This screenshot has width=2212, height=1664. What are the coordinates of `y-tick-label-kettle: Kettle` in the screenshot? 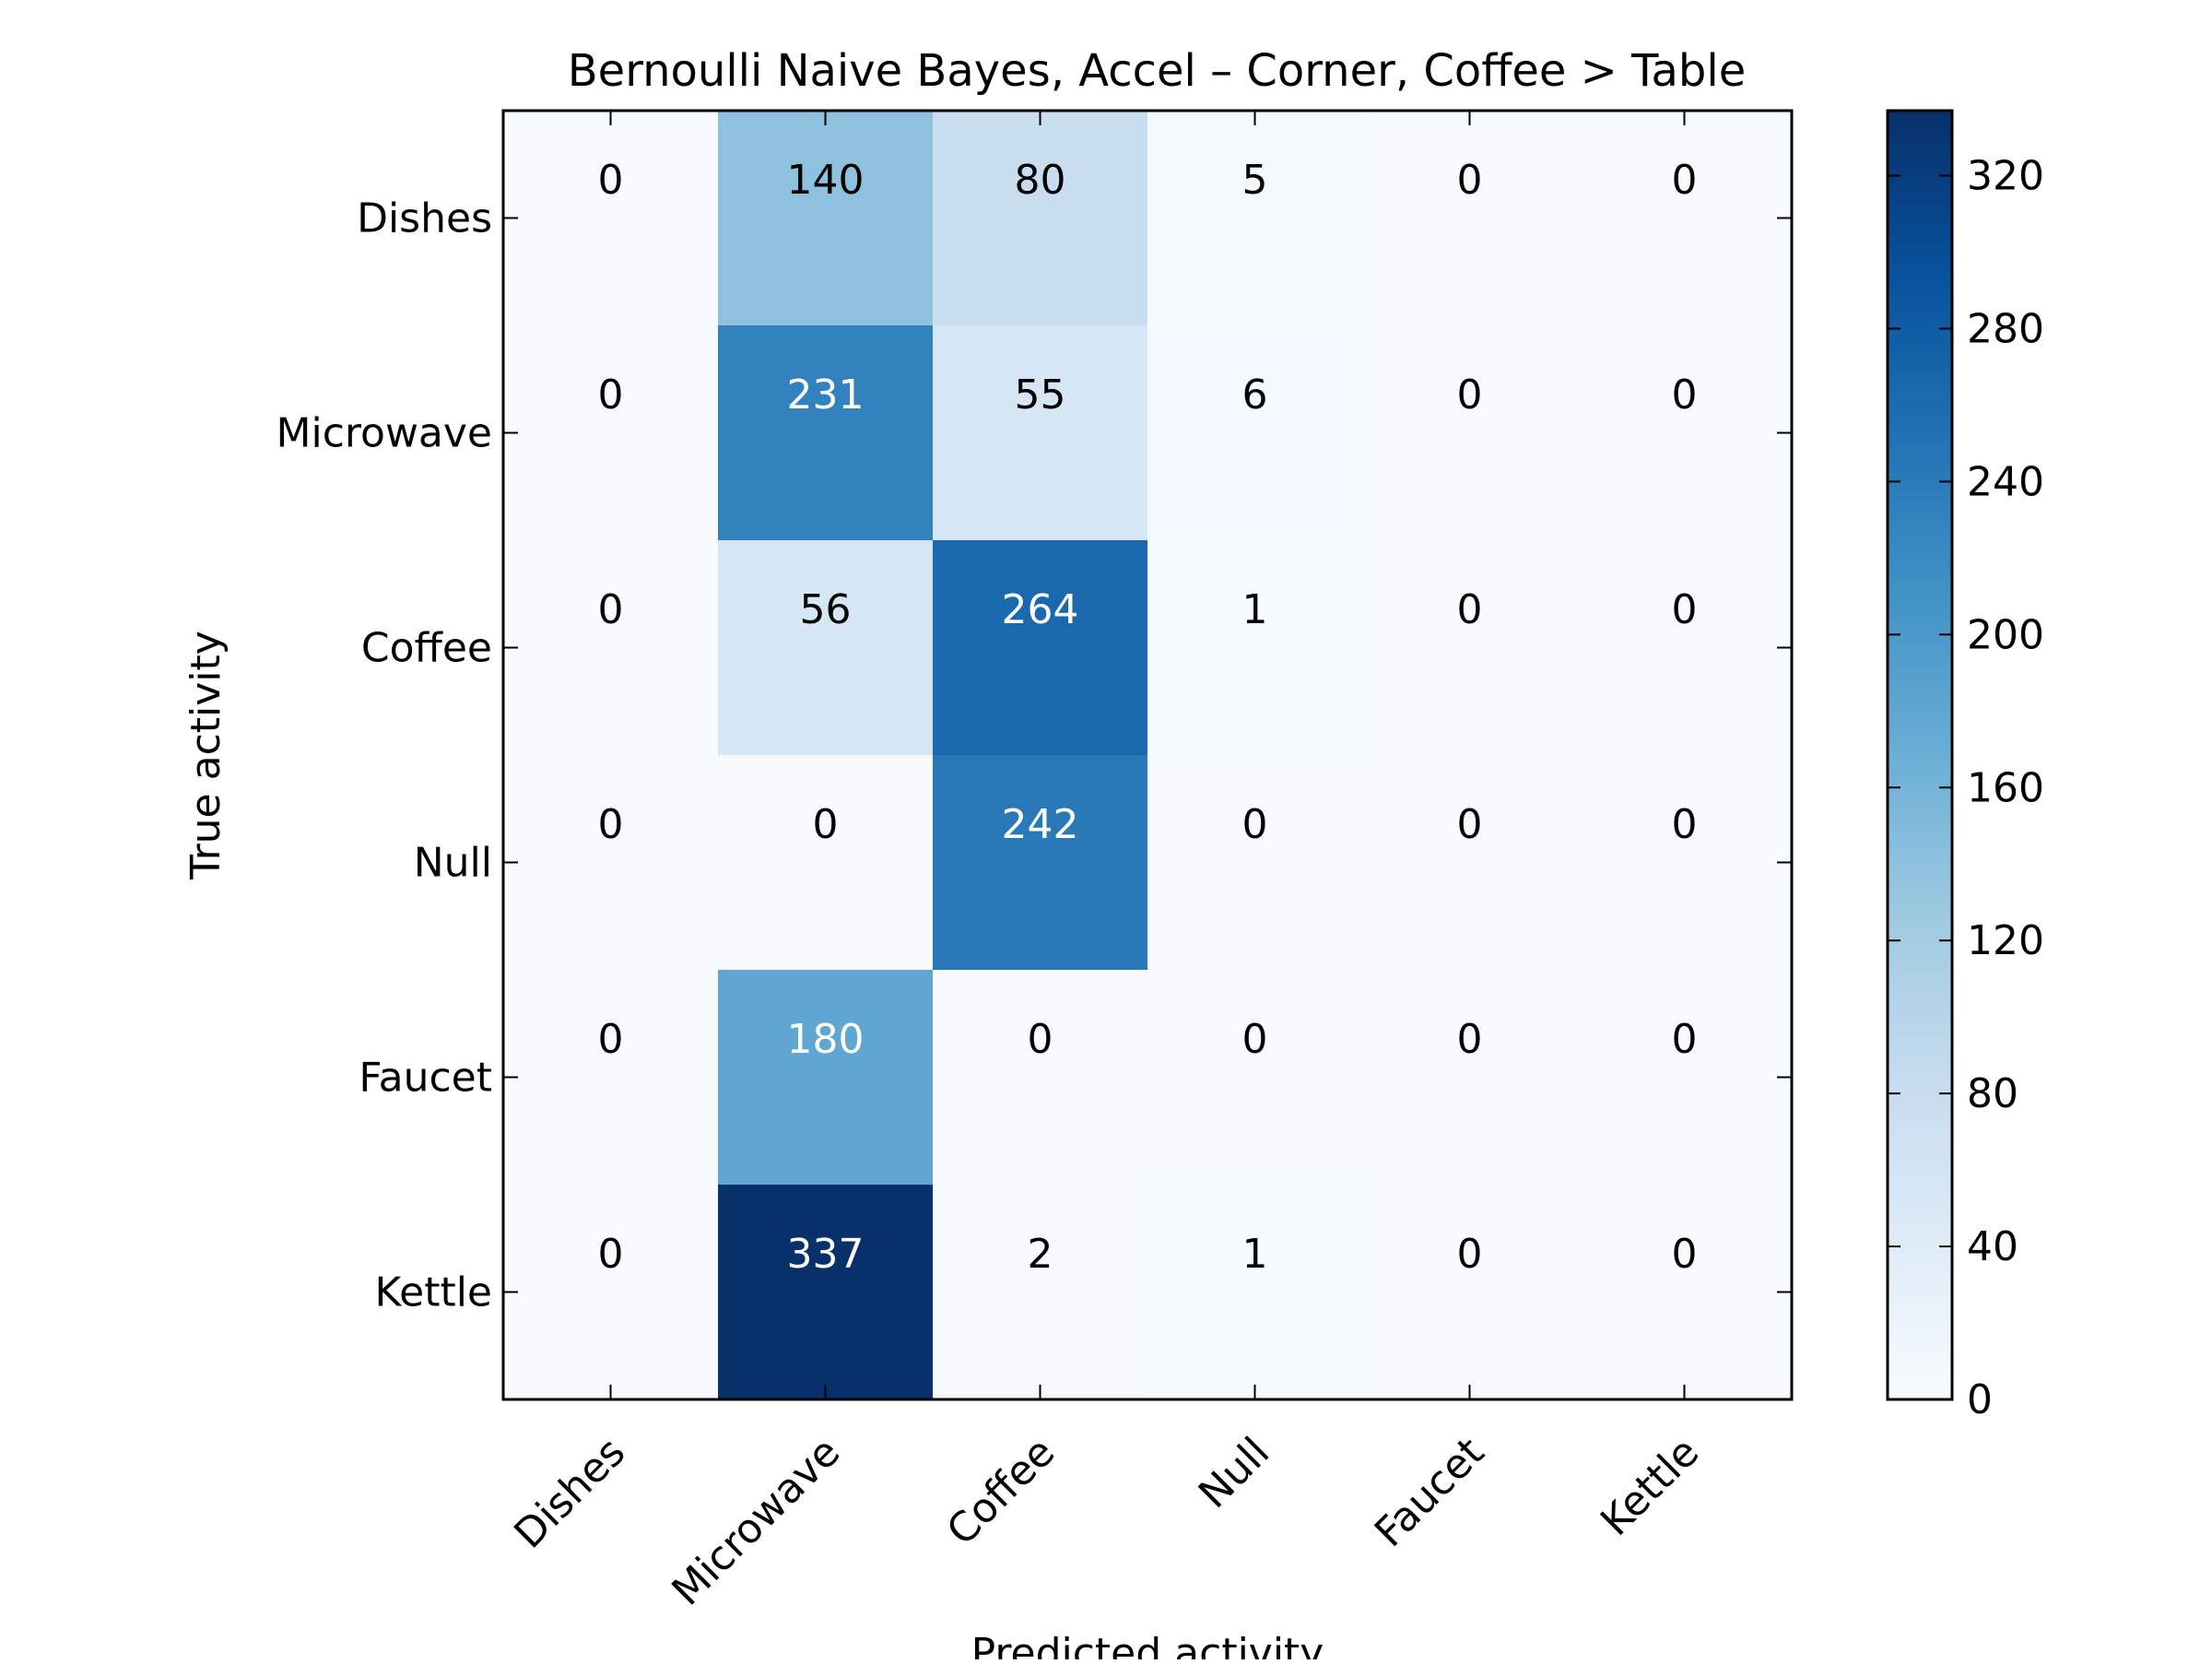 It's located at (433, 1292).